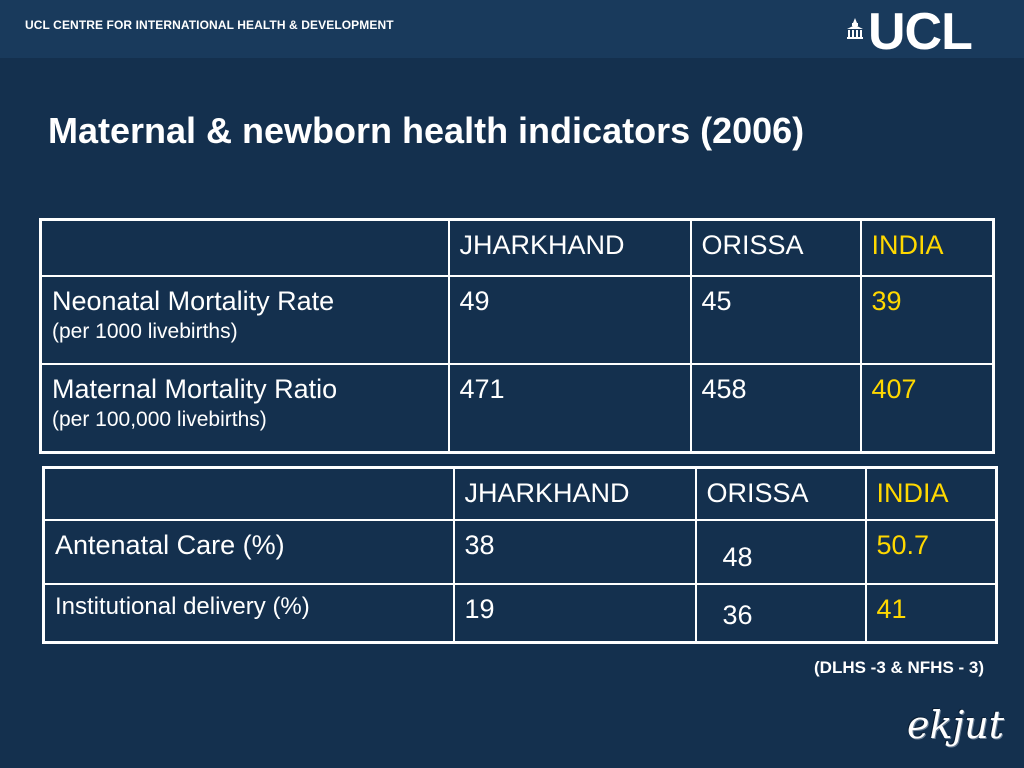 Image resolution: width=1024 pixels, height=768 pixels. Describe the element at coordinates (927, 408) in the screenshot. I see `value-cell-india: 407` at that location.